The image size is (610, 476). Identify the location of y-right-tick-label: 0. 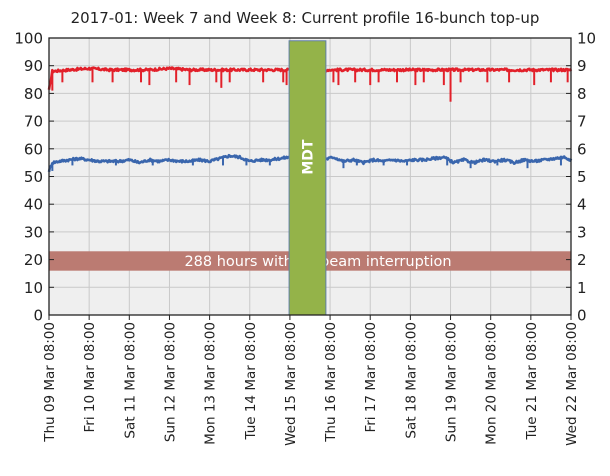
(582, 316).